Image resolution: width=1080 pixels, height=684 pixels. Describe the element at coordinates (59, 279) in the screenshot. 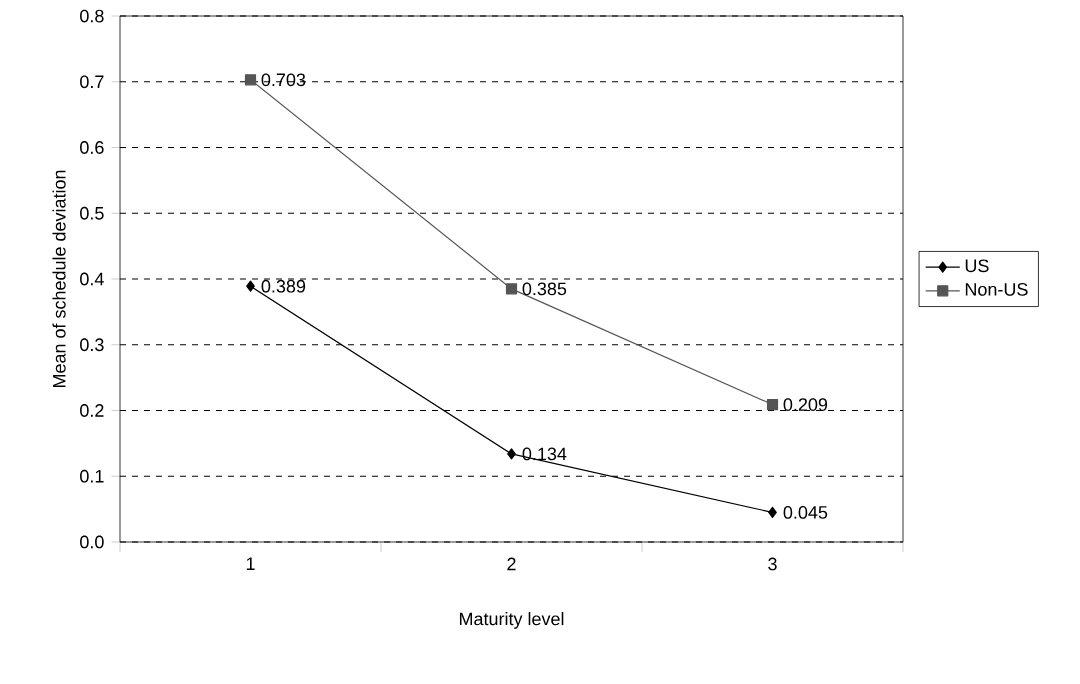

I see `y-axis-title: Mean of schedule deviation` at that location.